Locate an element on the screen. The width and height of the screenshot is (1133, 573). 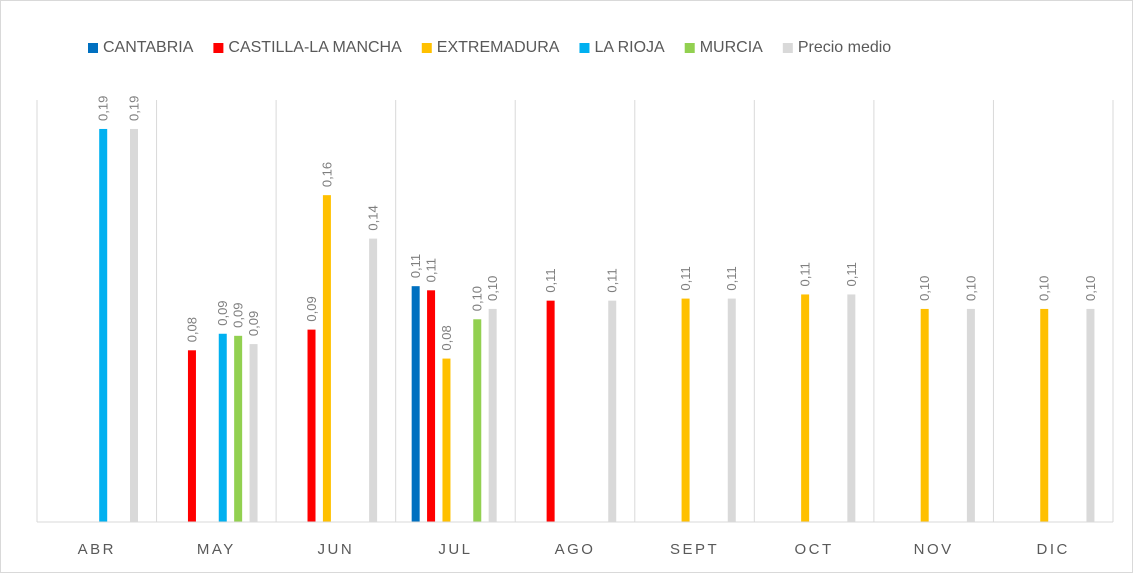
data-label: 0,14 is located at coordinates (373, 217).